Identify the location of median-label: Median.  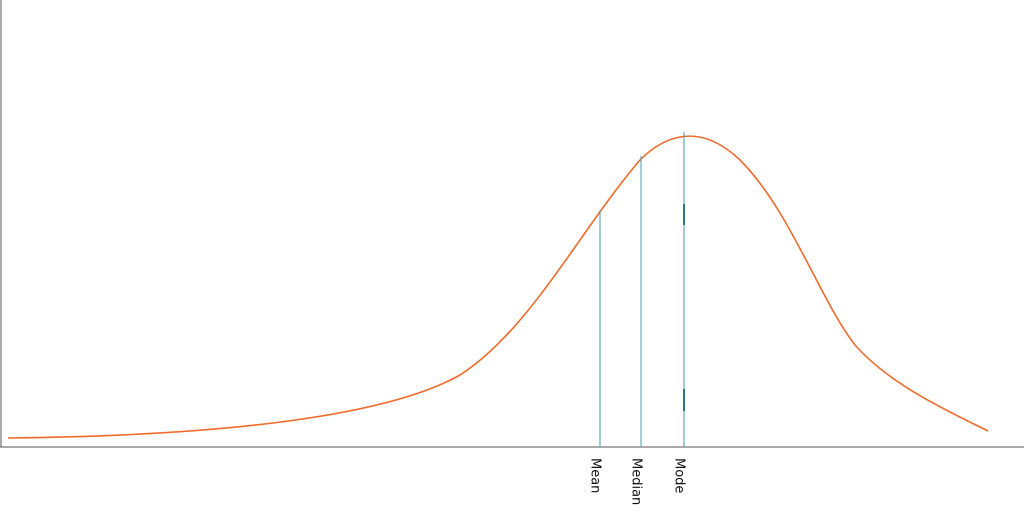
(636, 481).